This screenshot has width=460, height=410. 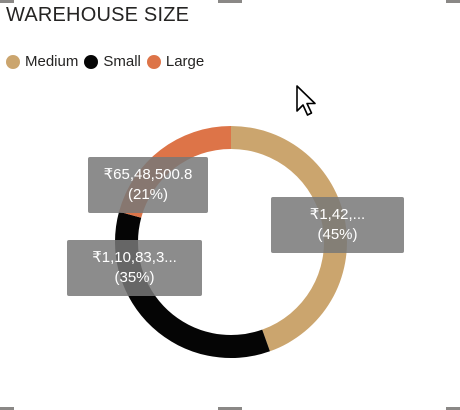 I want to click on chart-title: WAREHOUSE SIZE, so click(x=98, y=15).